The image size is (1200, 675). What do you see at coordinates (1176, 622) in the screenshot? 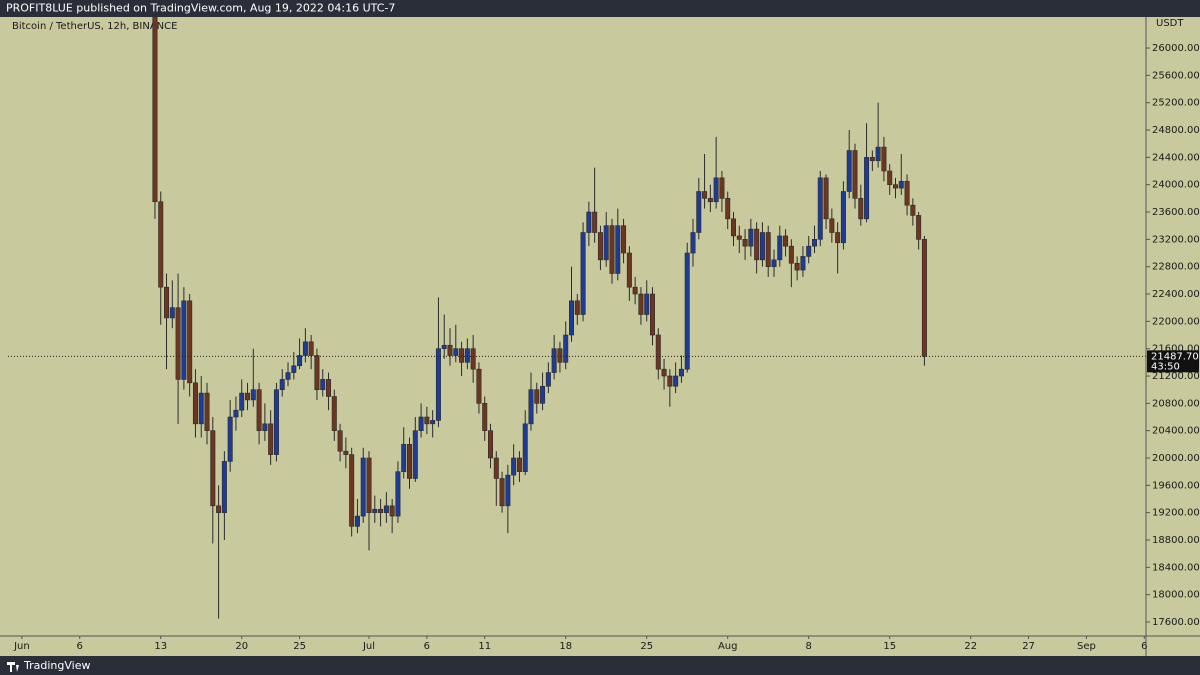
I see `y-tick-label: 17600.00` at bounding box center [1176, 622].